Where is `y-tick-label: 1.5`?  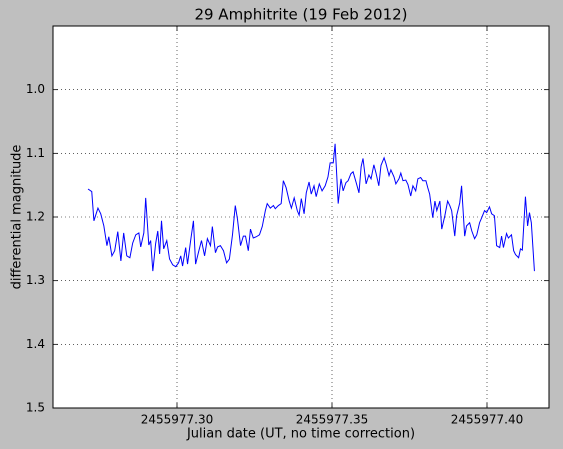 y-tick-label: 1.5 is located at coordinates (35, 408).